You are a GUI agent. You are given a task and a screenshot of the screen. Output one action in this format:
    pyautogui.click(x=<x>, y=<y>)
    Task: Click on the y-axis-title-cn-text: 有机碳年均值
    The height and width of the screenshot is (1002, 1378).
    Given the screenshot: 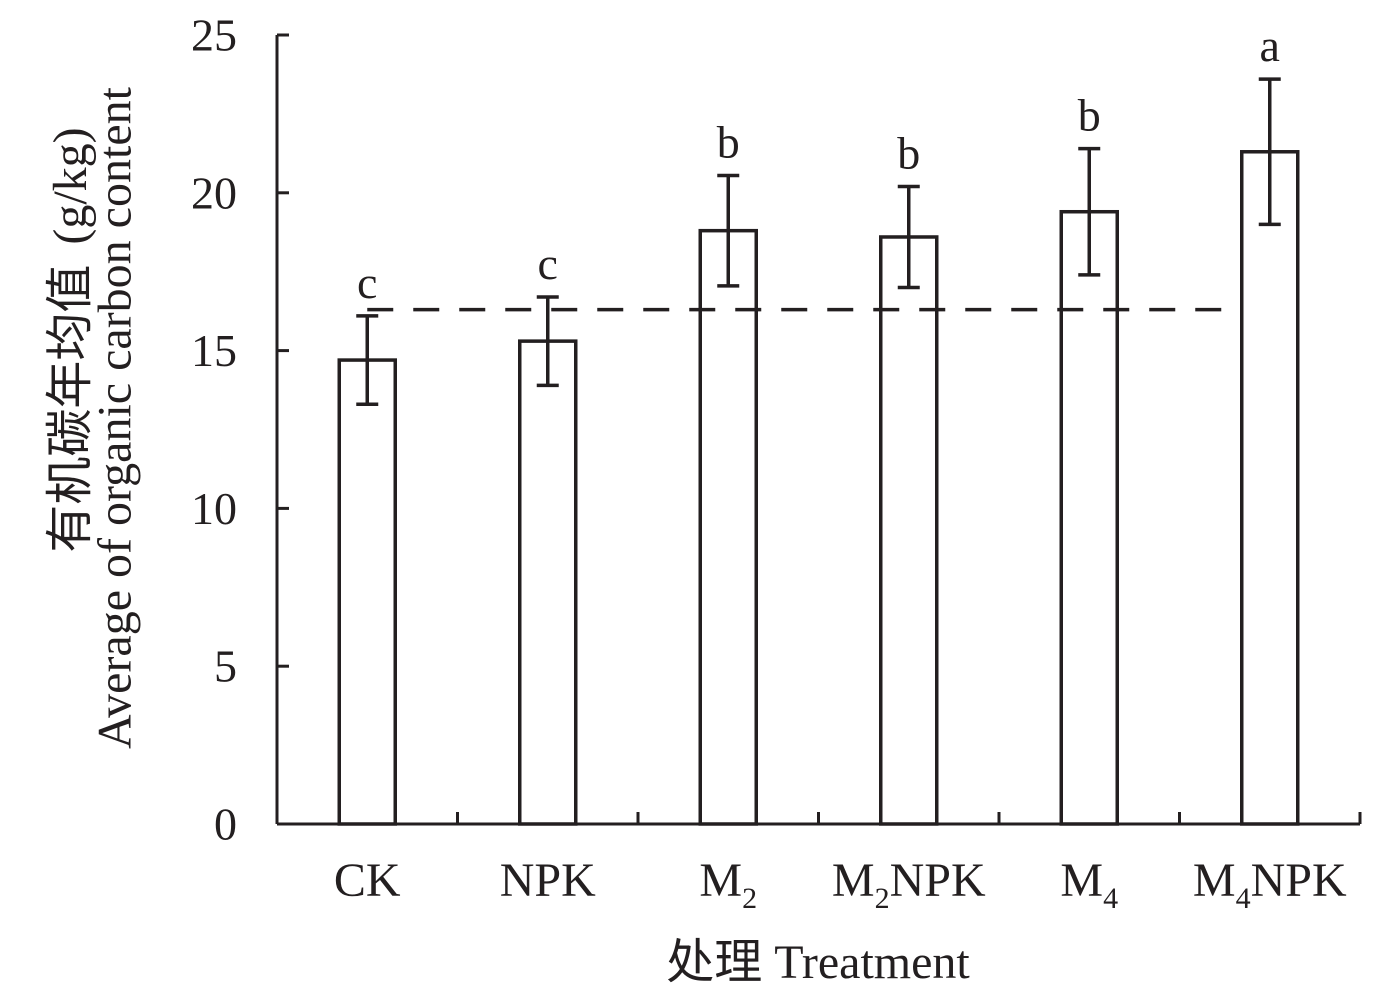 What is the action you would take?
    pyautogui.click(x=70, y=409)
    